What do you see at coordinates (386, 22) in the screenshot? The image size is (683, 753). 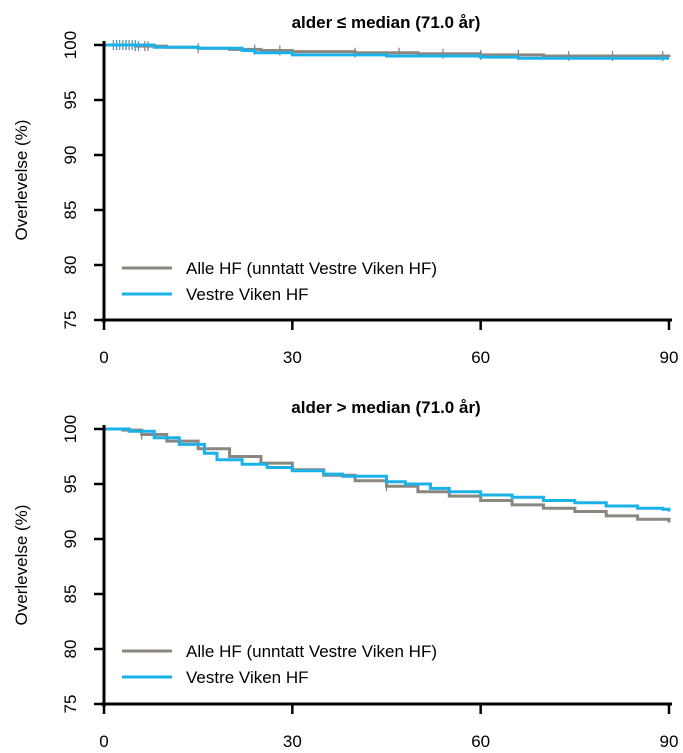 I see `chart-title: alder ≤ median (71.0 år)` at bounding box center [386, 22].